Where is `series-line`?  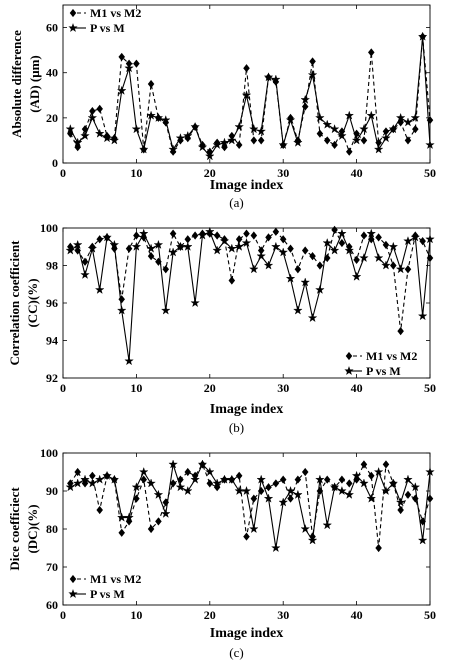 series-line is located at coordinates (250, 96).